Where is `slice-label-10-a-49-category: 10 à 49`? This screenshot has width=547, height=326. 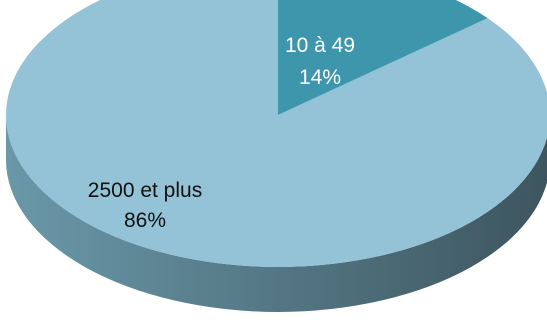 slice-label-10-a-49-category: 10 à 49 is located at coordinates (320, 45).